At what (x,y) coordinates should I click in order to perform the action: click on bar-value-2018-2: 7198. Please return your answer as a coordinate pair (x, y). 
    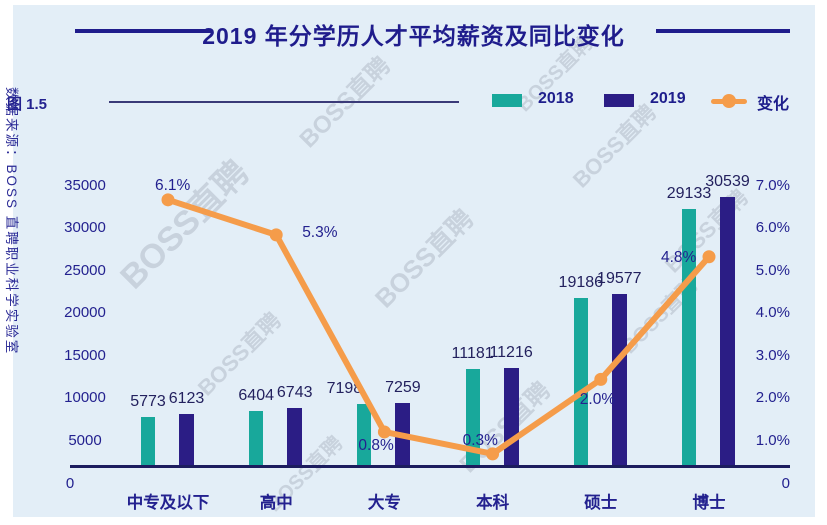
    Looking at the image, I should click on (344, 388).